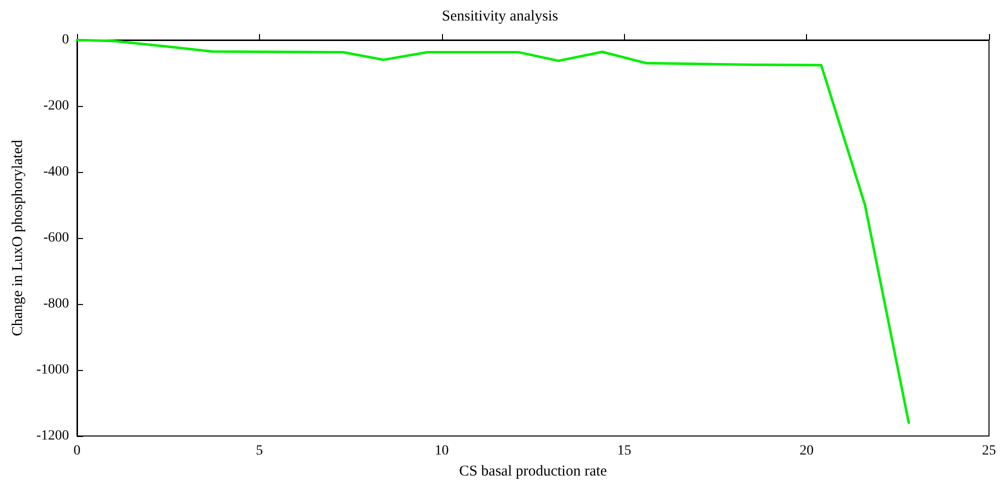  What do you see at coordinates (500, 16) in the screenshot?
I see `chart-title: Sensitivity analysis` at bounding box center [500, 16].